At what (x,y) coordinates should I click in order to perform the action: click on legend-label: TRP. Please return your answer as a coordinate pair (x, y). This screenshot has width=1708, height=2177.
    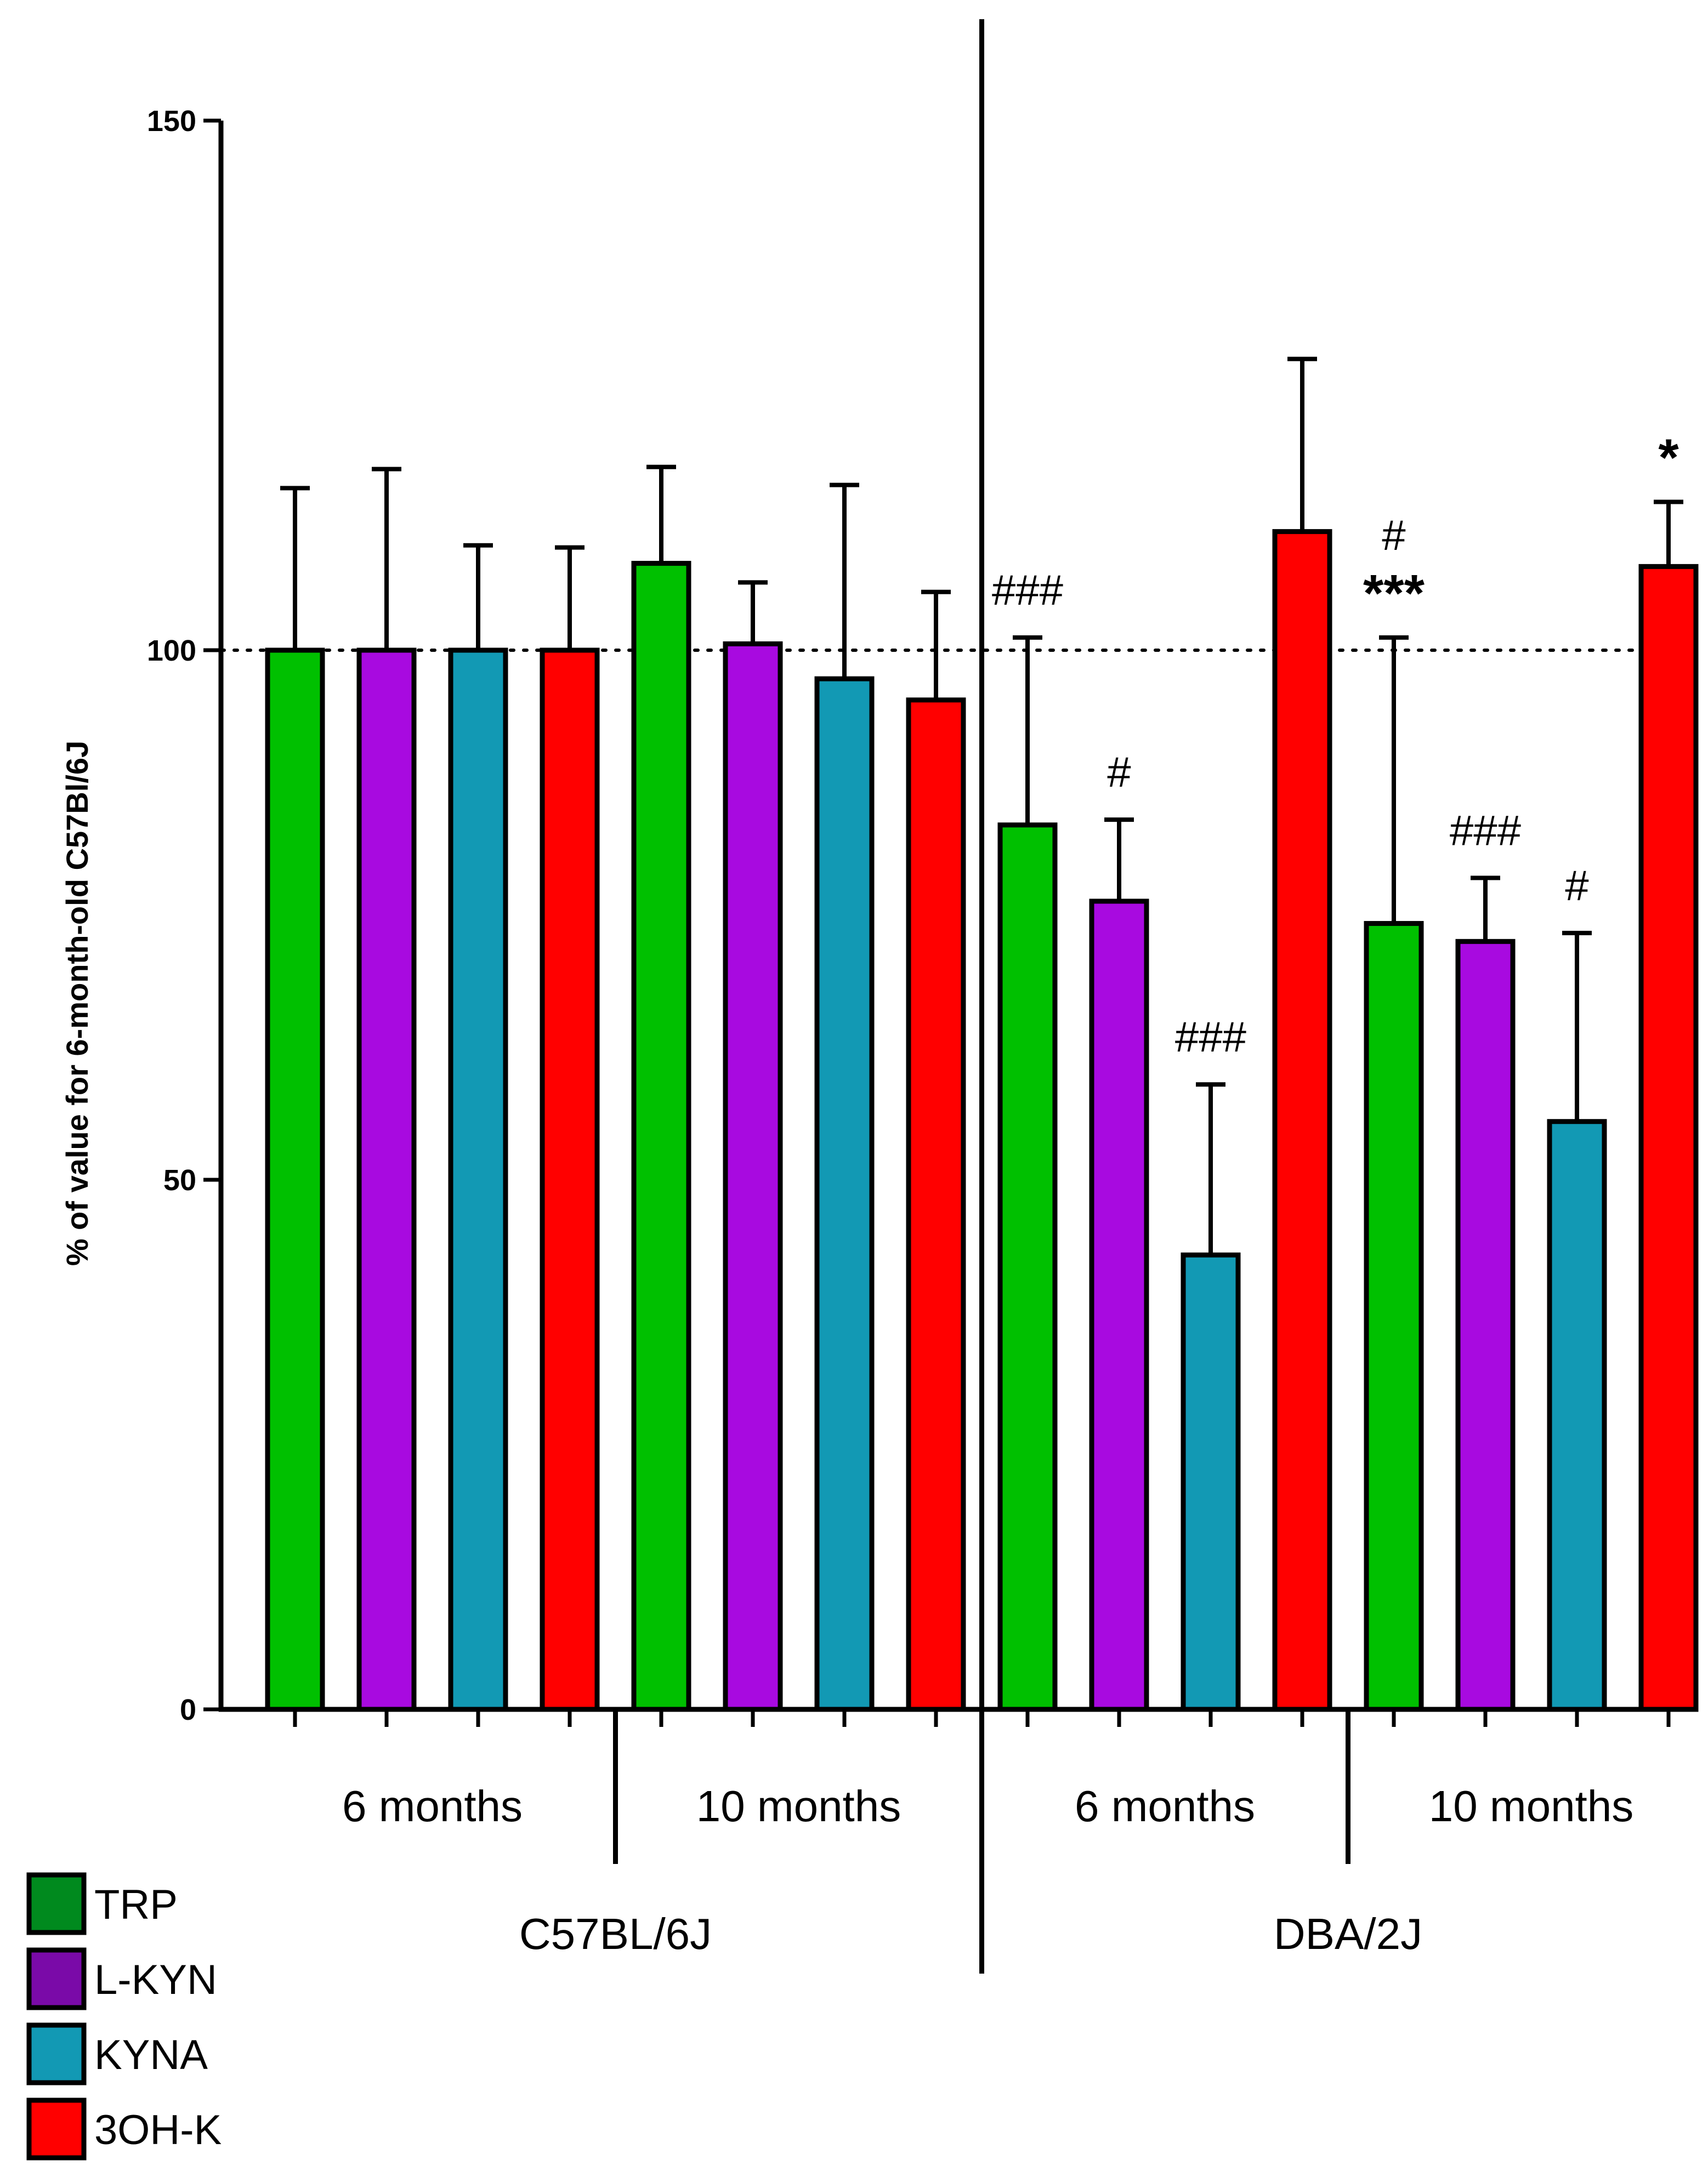
    Looking at the image, I should click on (136, 1905).